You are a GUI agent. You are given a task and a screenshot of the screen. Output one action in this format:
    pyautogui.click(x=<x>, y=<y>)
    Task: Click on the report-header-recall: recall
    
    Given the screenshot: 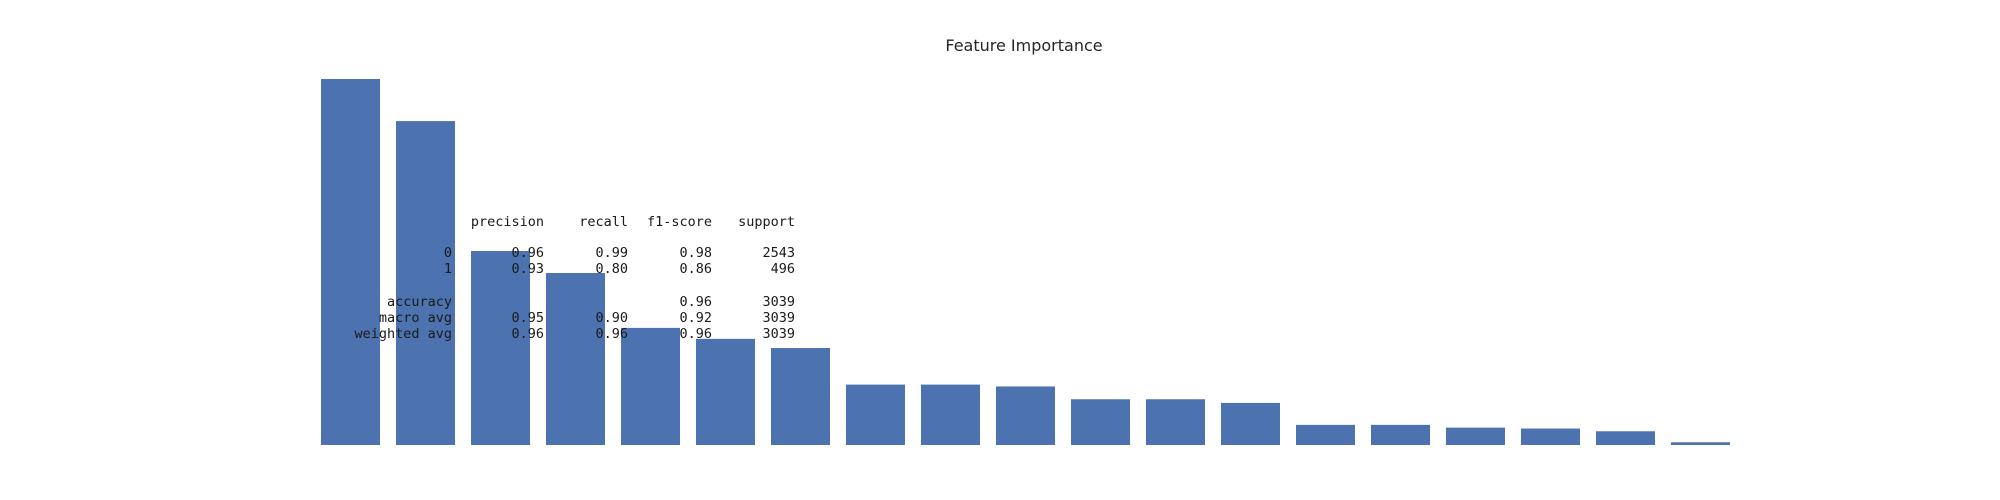 What is the action you would take?
    pyautogui.click(x=603, y=222)
    